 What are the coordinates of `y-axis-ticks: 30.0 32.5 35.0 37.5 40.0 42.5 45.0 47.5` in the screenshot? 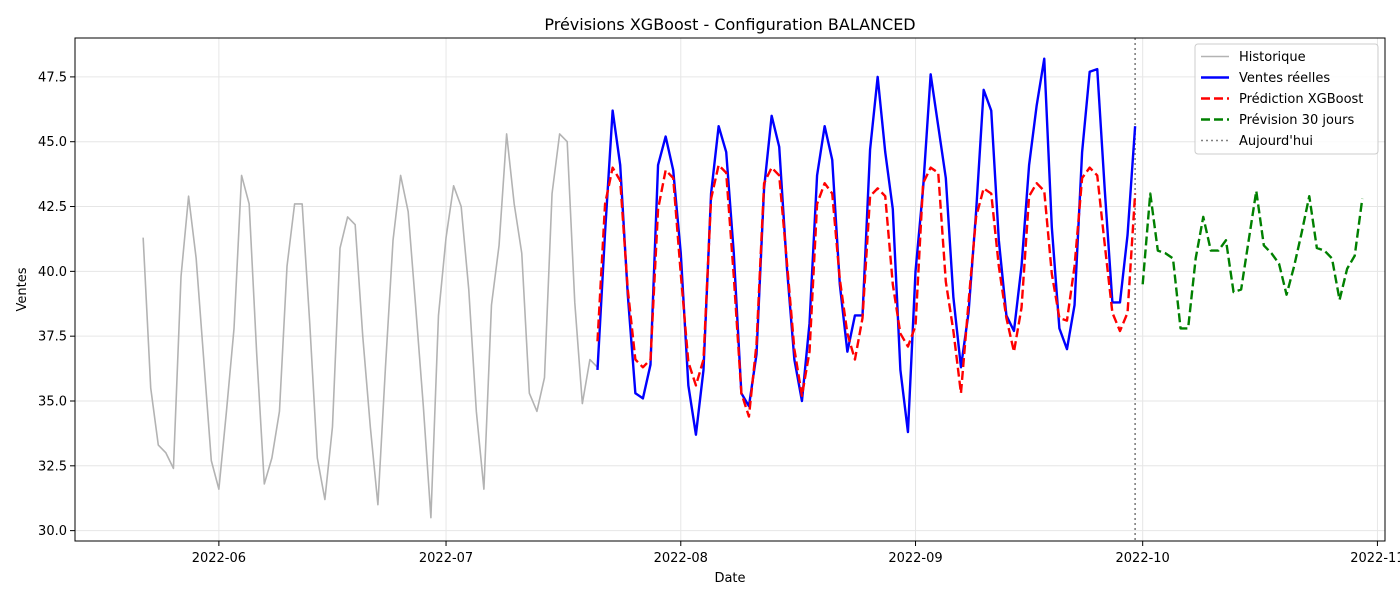 It's located at (56, 304).